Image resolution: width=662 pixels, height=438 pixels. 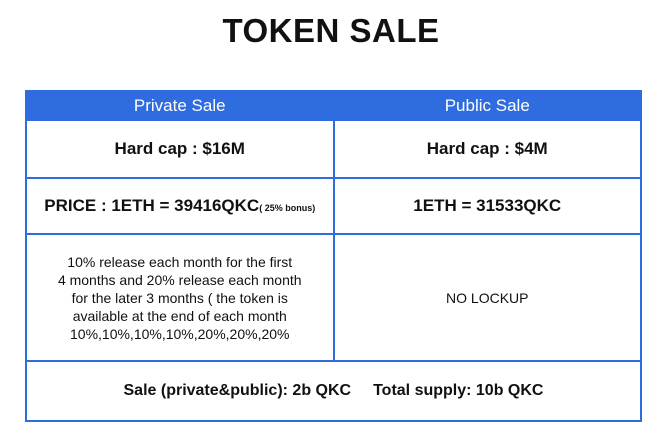 I want to click on release-line: 4 months and 20% release each month, so click(x=179, y=279).